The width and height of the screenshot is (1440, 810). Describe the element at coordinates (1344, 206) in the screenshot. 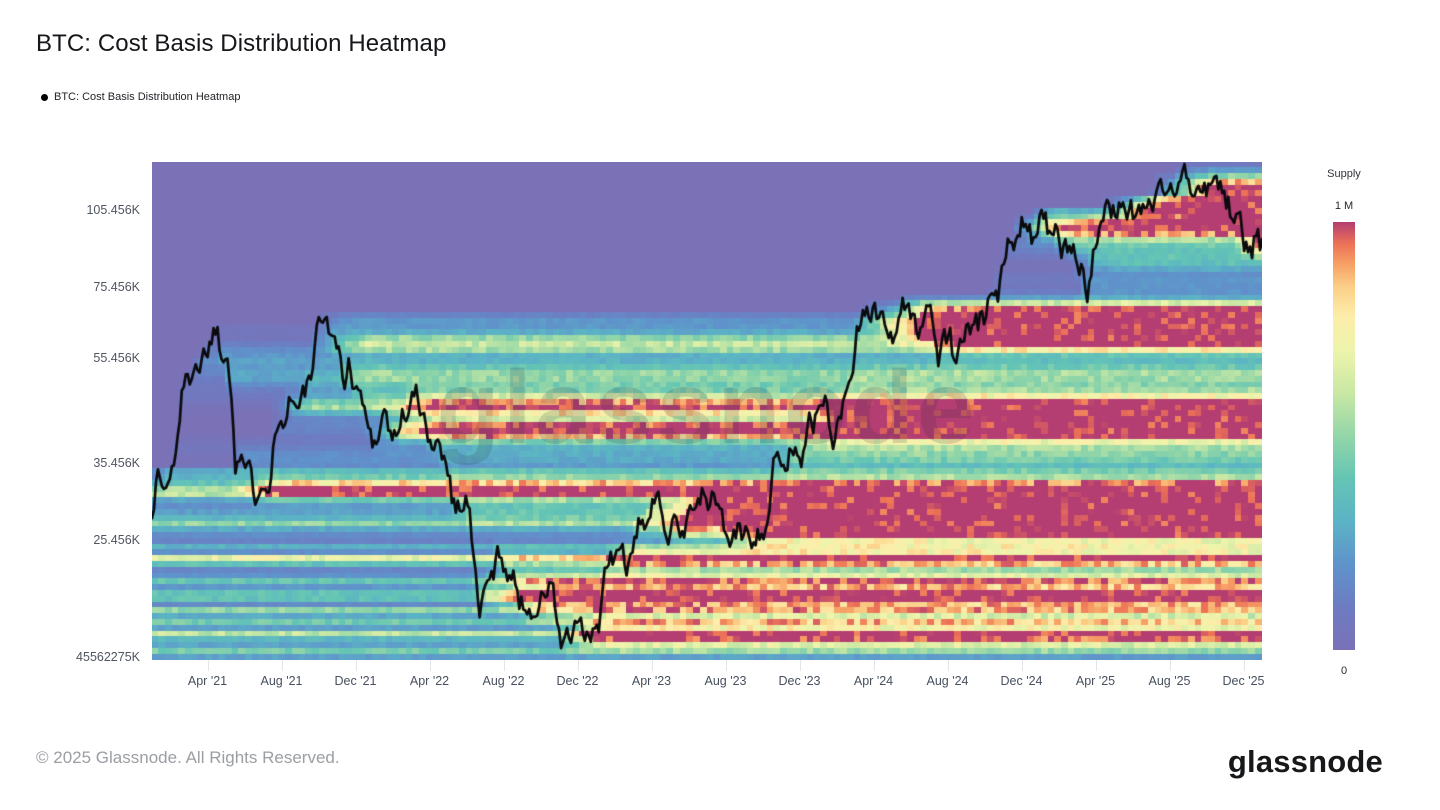

I see `colorbar-max-label: 1 M` at that location.